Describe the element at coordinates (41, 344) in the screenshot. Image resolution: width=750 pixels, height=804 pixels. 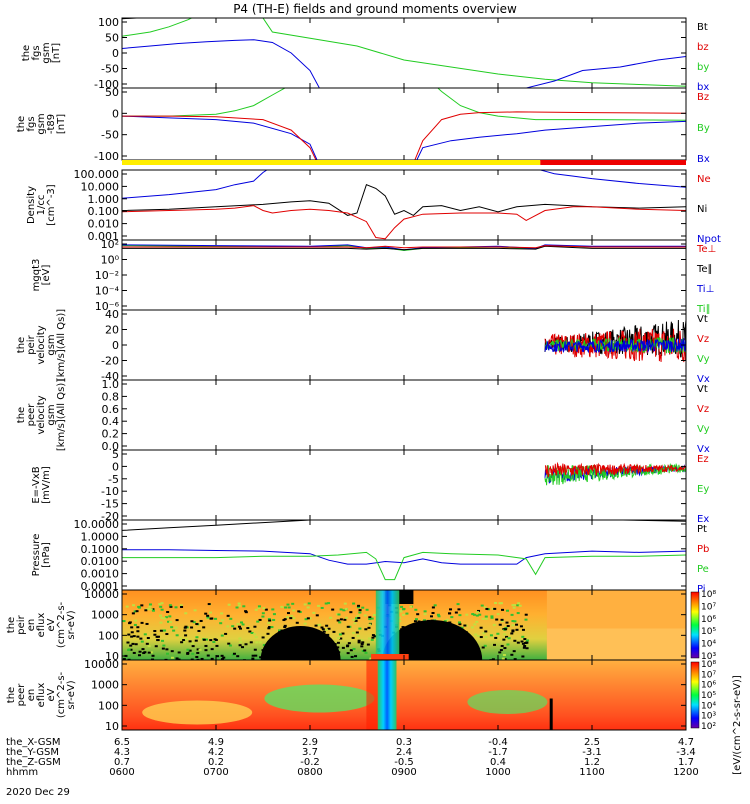
I see `y-label-line: velocity` at that location.